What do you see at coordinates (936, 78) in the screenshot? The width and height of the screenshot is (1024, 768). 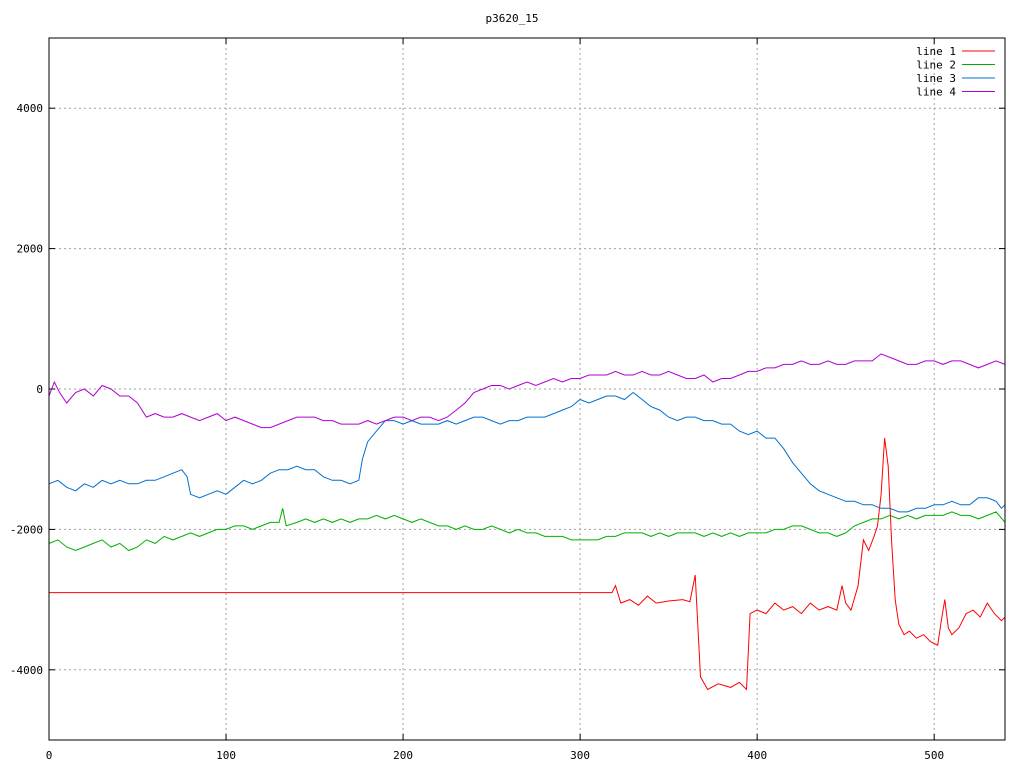 I see `legend-label-3: line 3` at bounding box center [936, 78].